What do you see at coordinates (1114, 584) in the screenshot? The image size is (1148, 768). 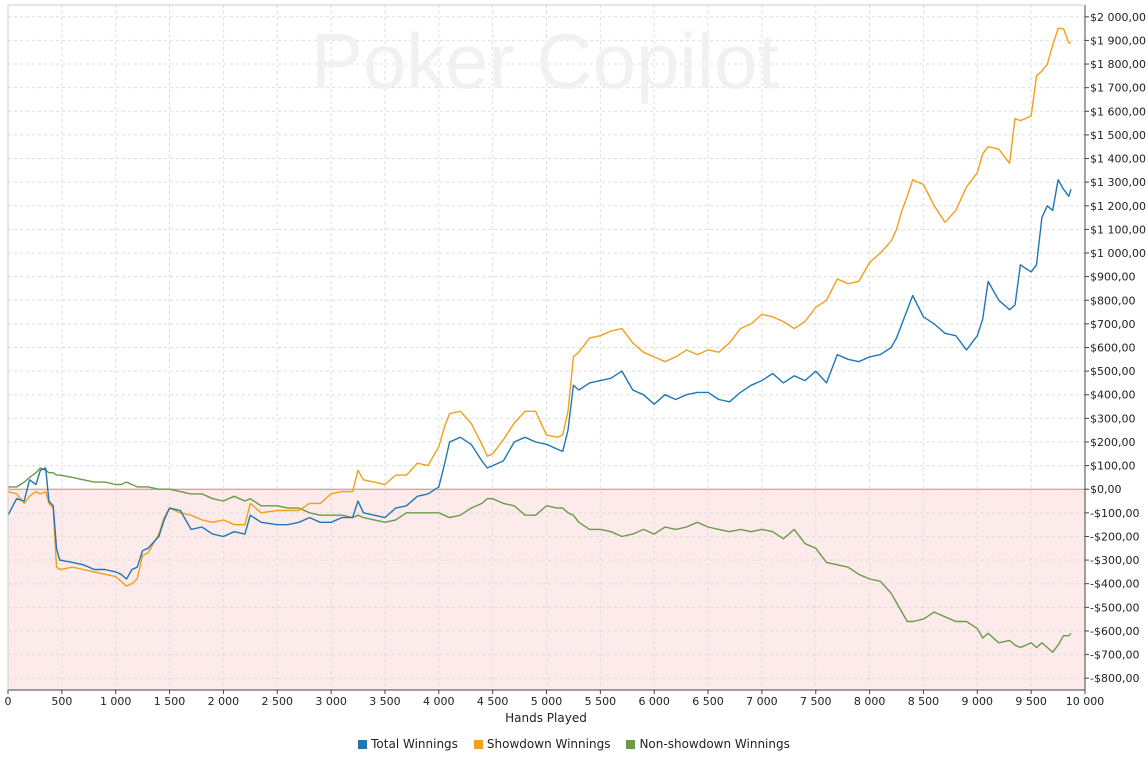 I see `y-tick-label: -$400,00` at bounding box center [1114, 584].